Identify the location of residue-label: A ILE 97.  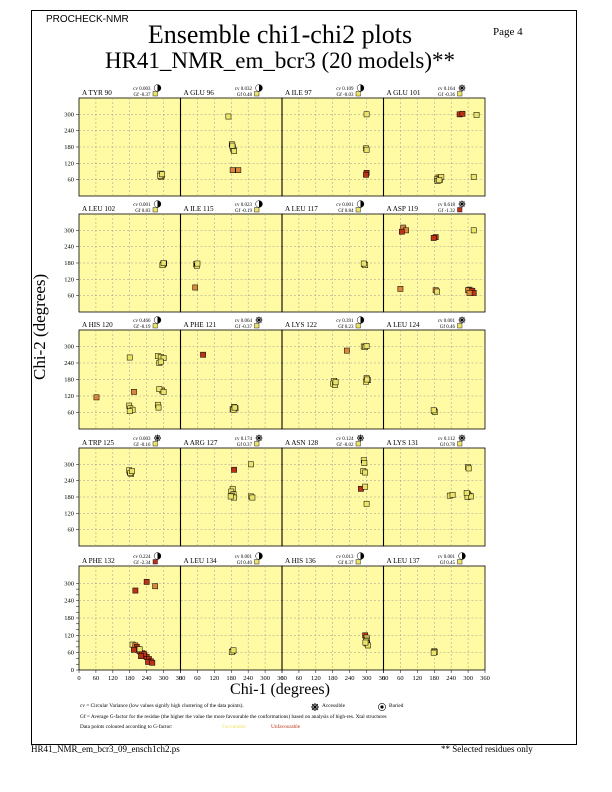
(298, 93).